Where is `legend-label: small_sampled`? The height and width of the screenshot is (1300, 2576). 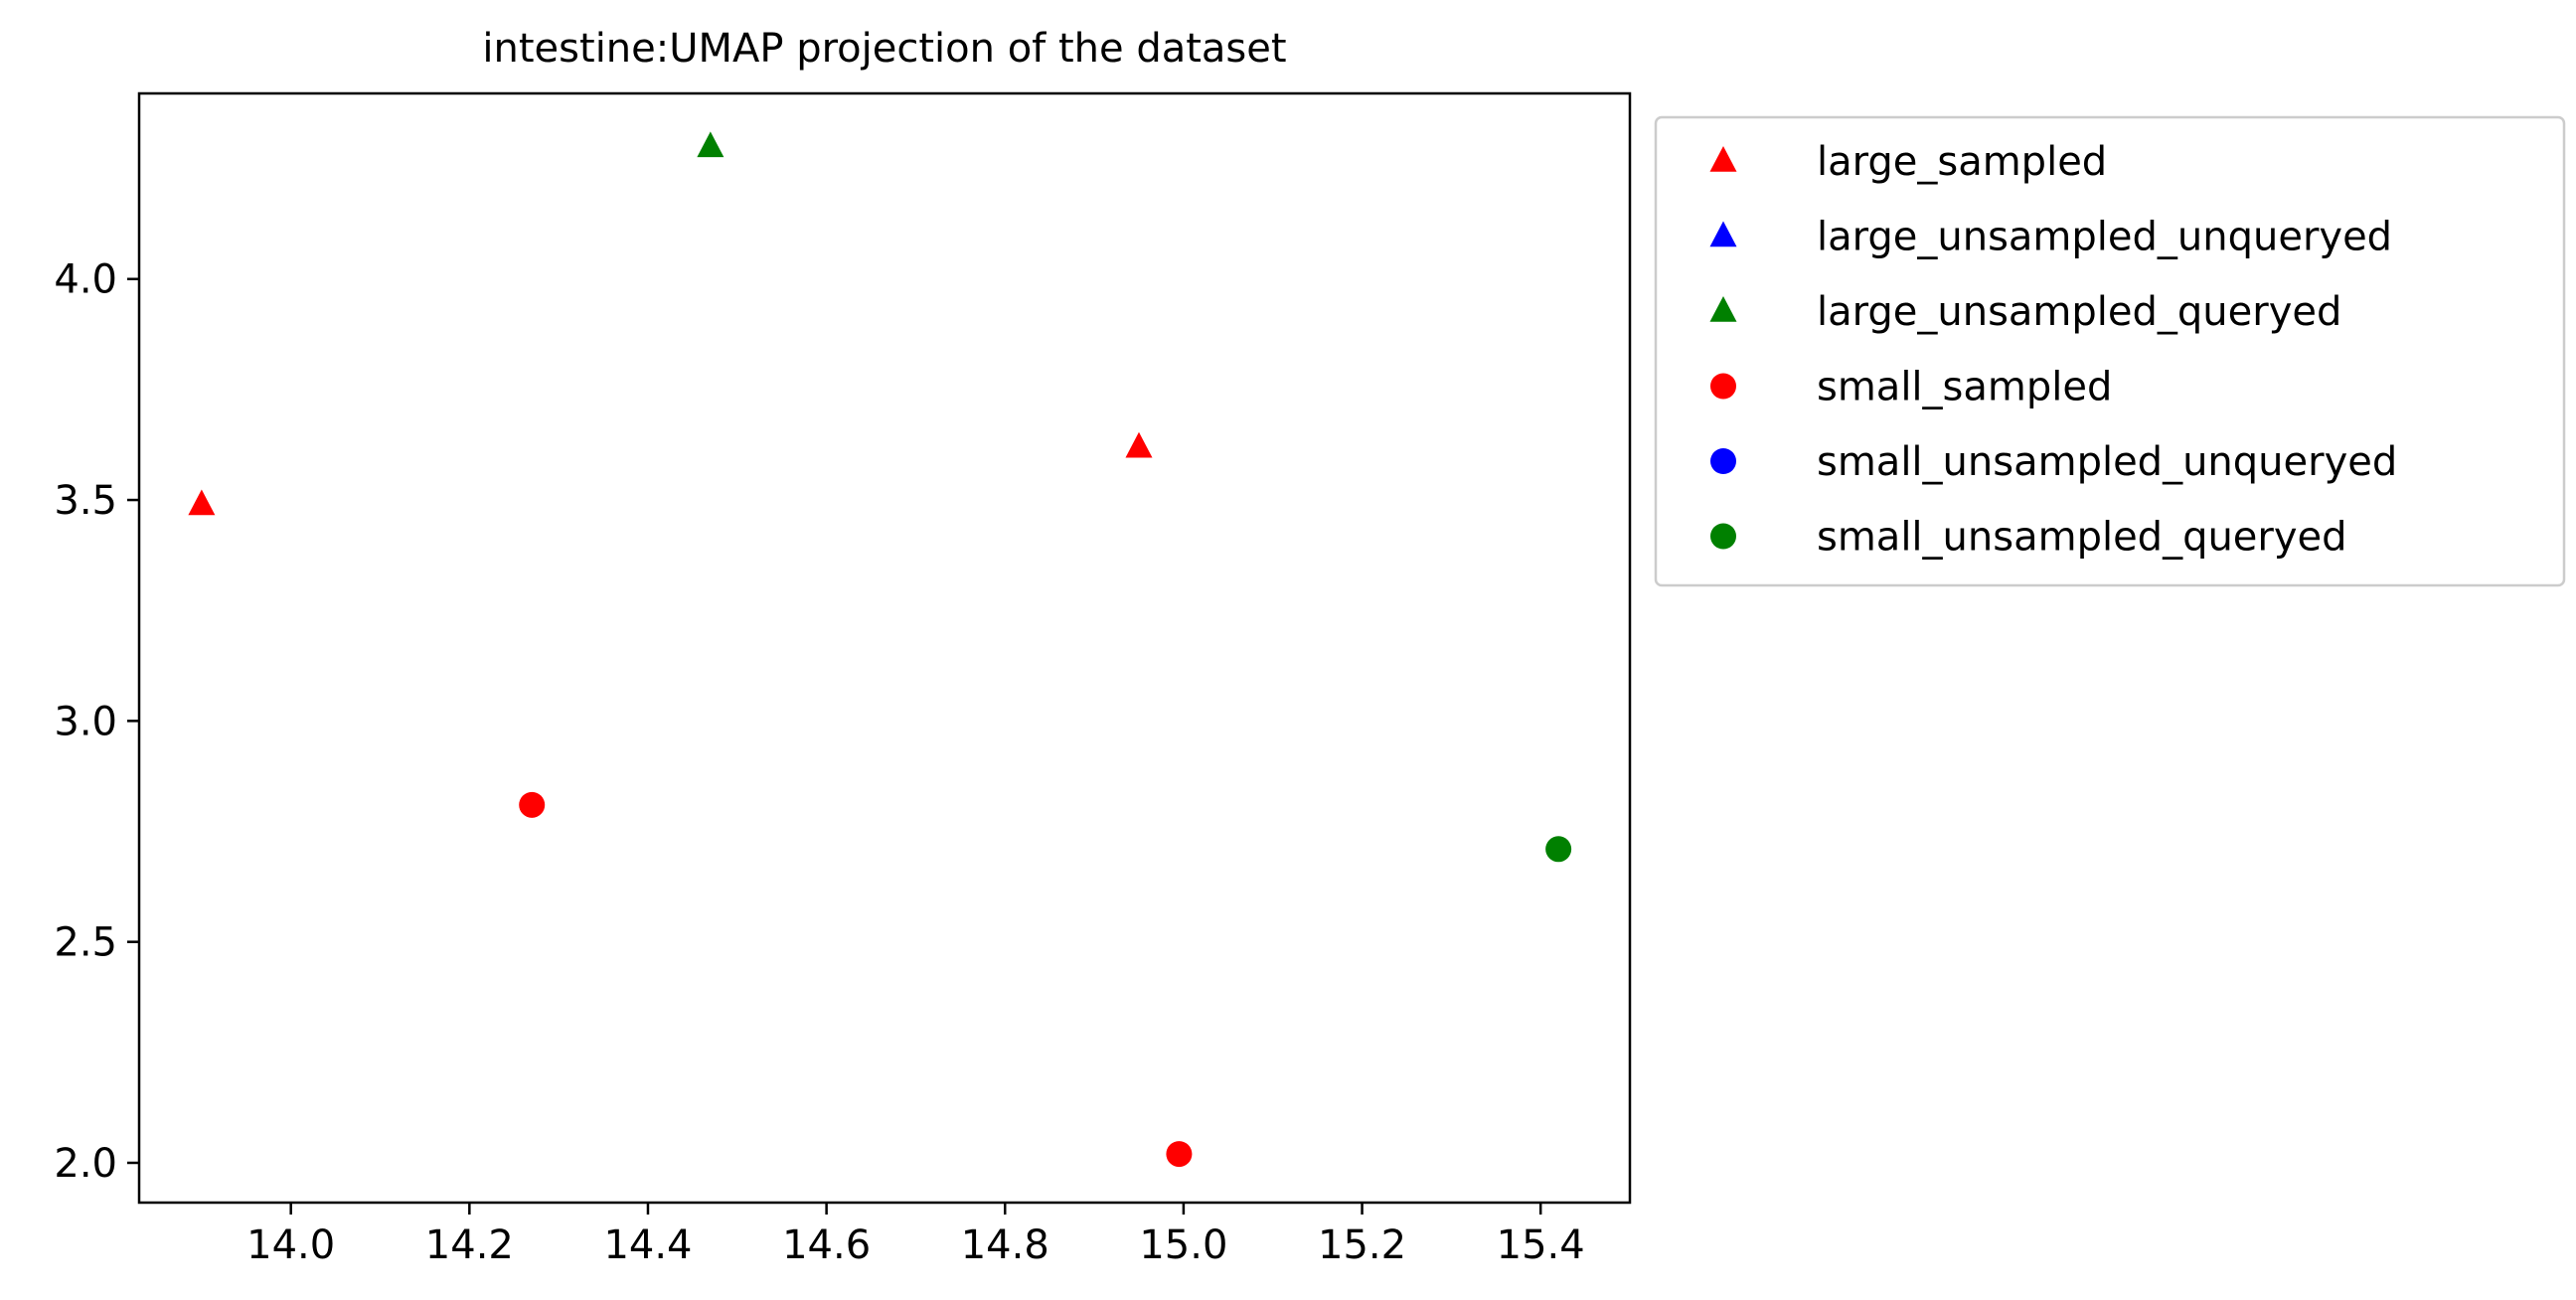 legend-label: small_sampled is located at coordinates (1964, 387).